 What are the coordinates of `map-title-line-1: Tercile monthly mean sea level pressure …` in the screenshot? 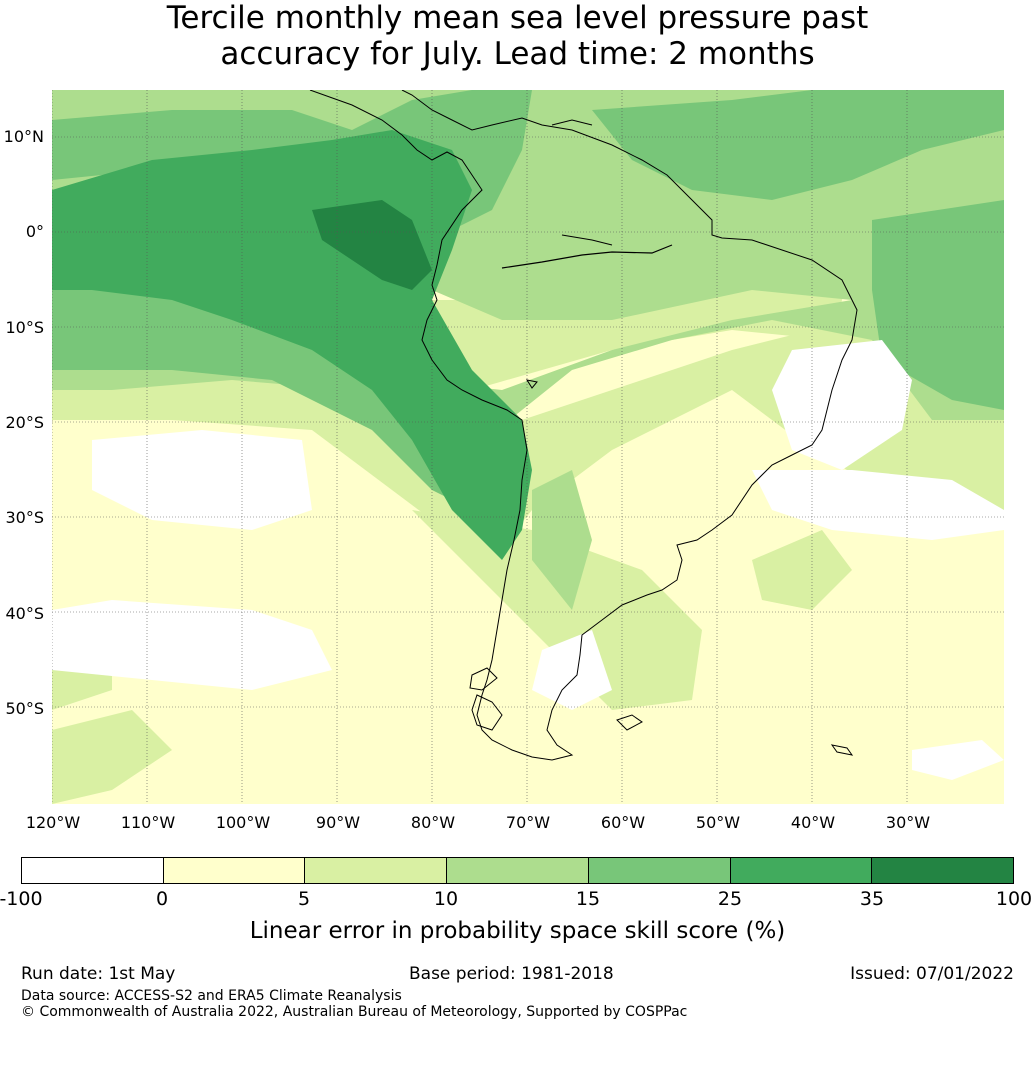 It's located at (517, 18).